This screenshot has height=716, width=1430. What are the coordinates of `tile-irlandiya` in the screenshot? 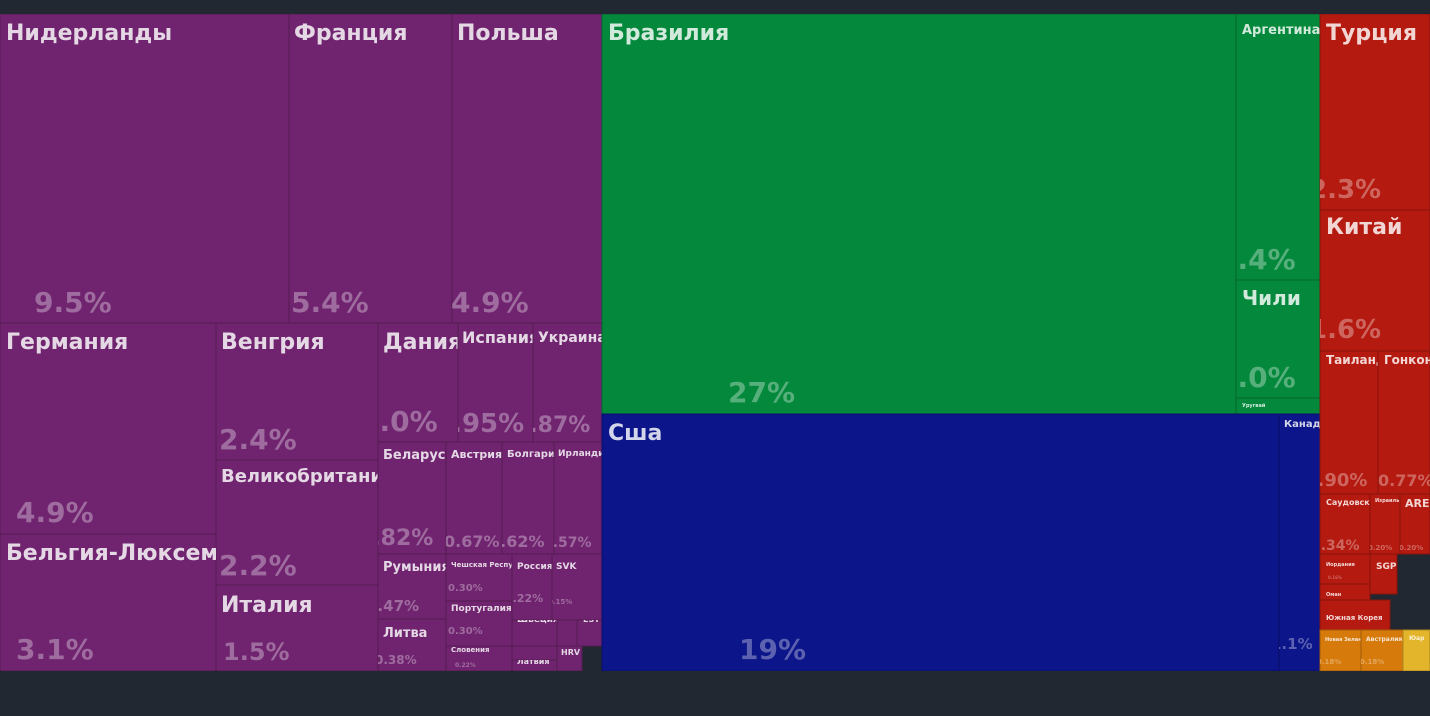 It's located at (578, 498).